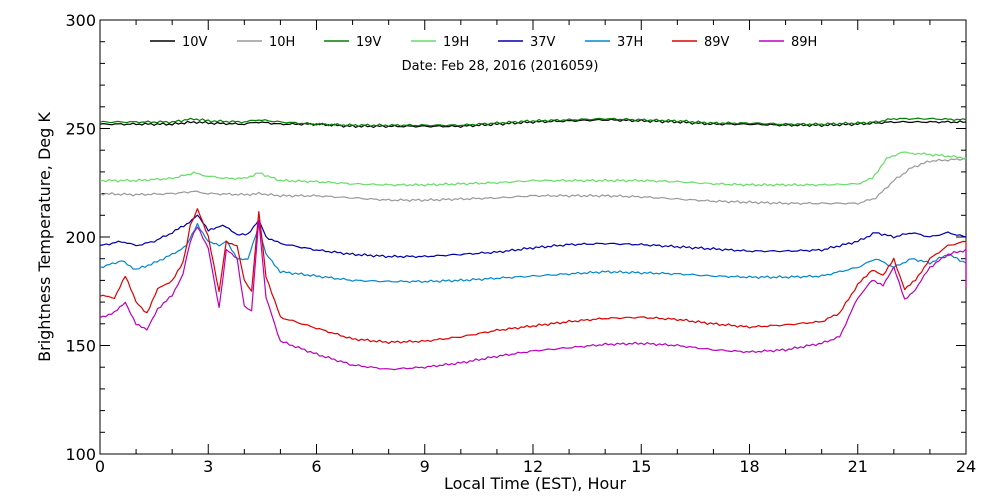 This screenshot has height=500, width=1000. Describe the element at coordinates (858, 466) in the screenshot. I see `x-tick-label: 21` at that location.